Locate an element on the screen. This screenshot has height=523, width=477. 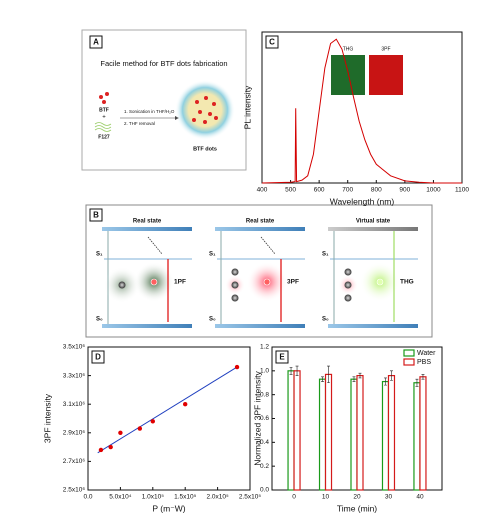
y-tick-label: 2.5x10⁶ is located at coordinates (74, 490).